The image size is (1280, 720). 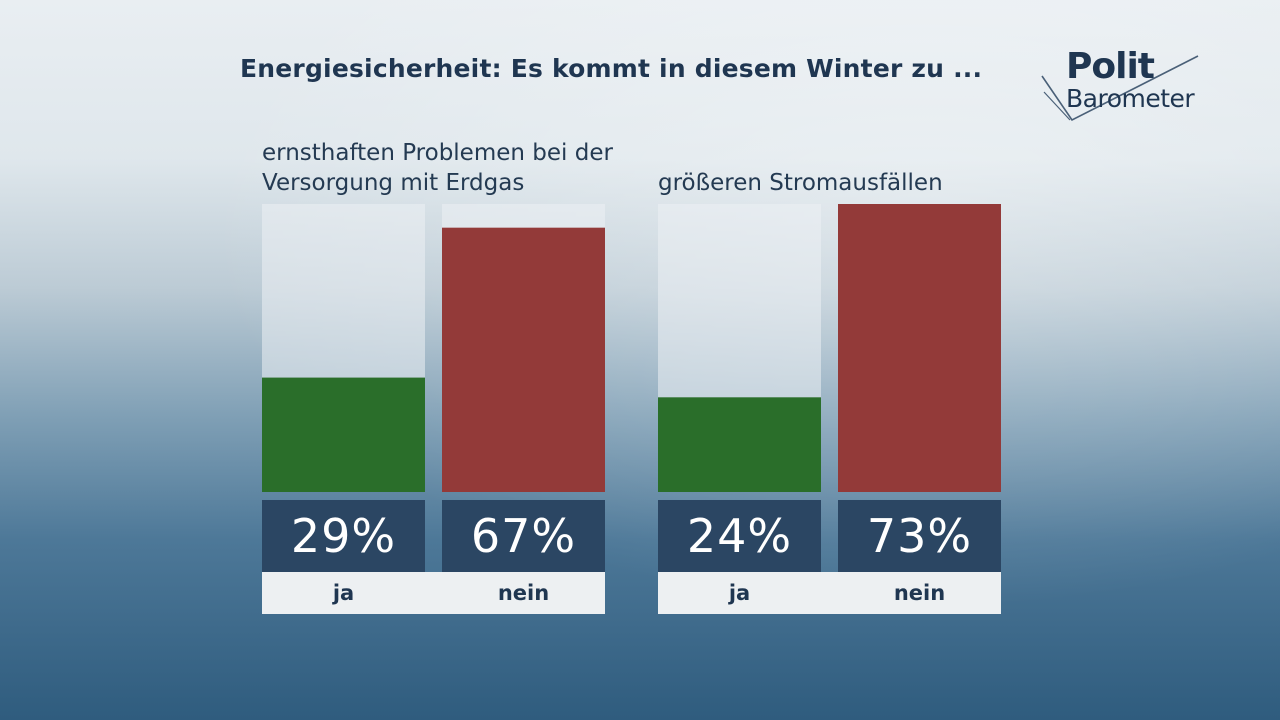 I want to click on value-label-nein: 73%, so click(x=919, y=536).